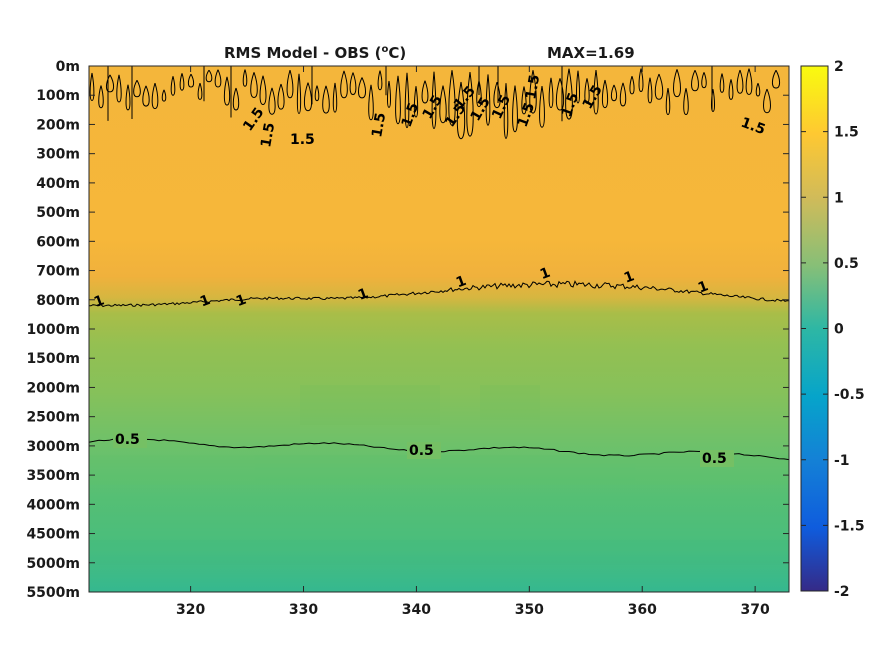 The image size is (875, 656). I want to click on y-tick-label: 500m, so click(58, 213).